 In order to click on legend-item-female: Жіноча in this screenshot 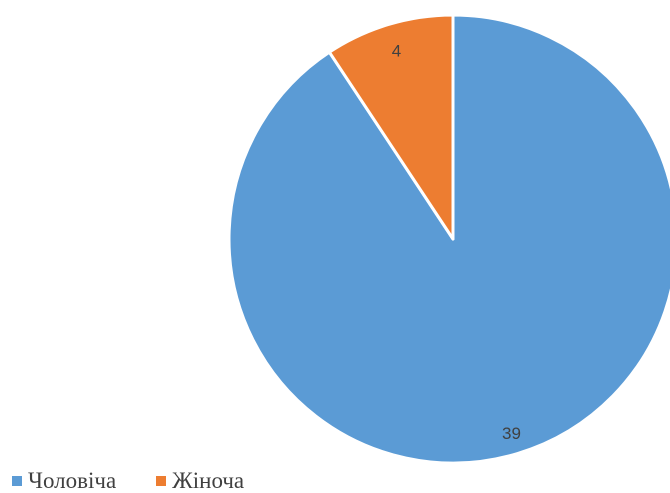, I will do `click(200, 480)`.